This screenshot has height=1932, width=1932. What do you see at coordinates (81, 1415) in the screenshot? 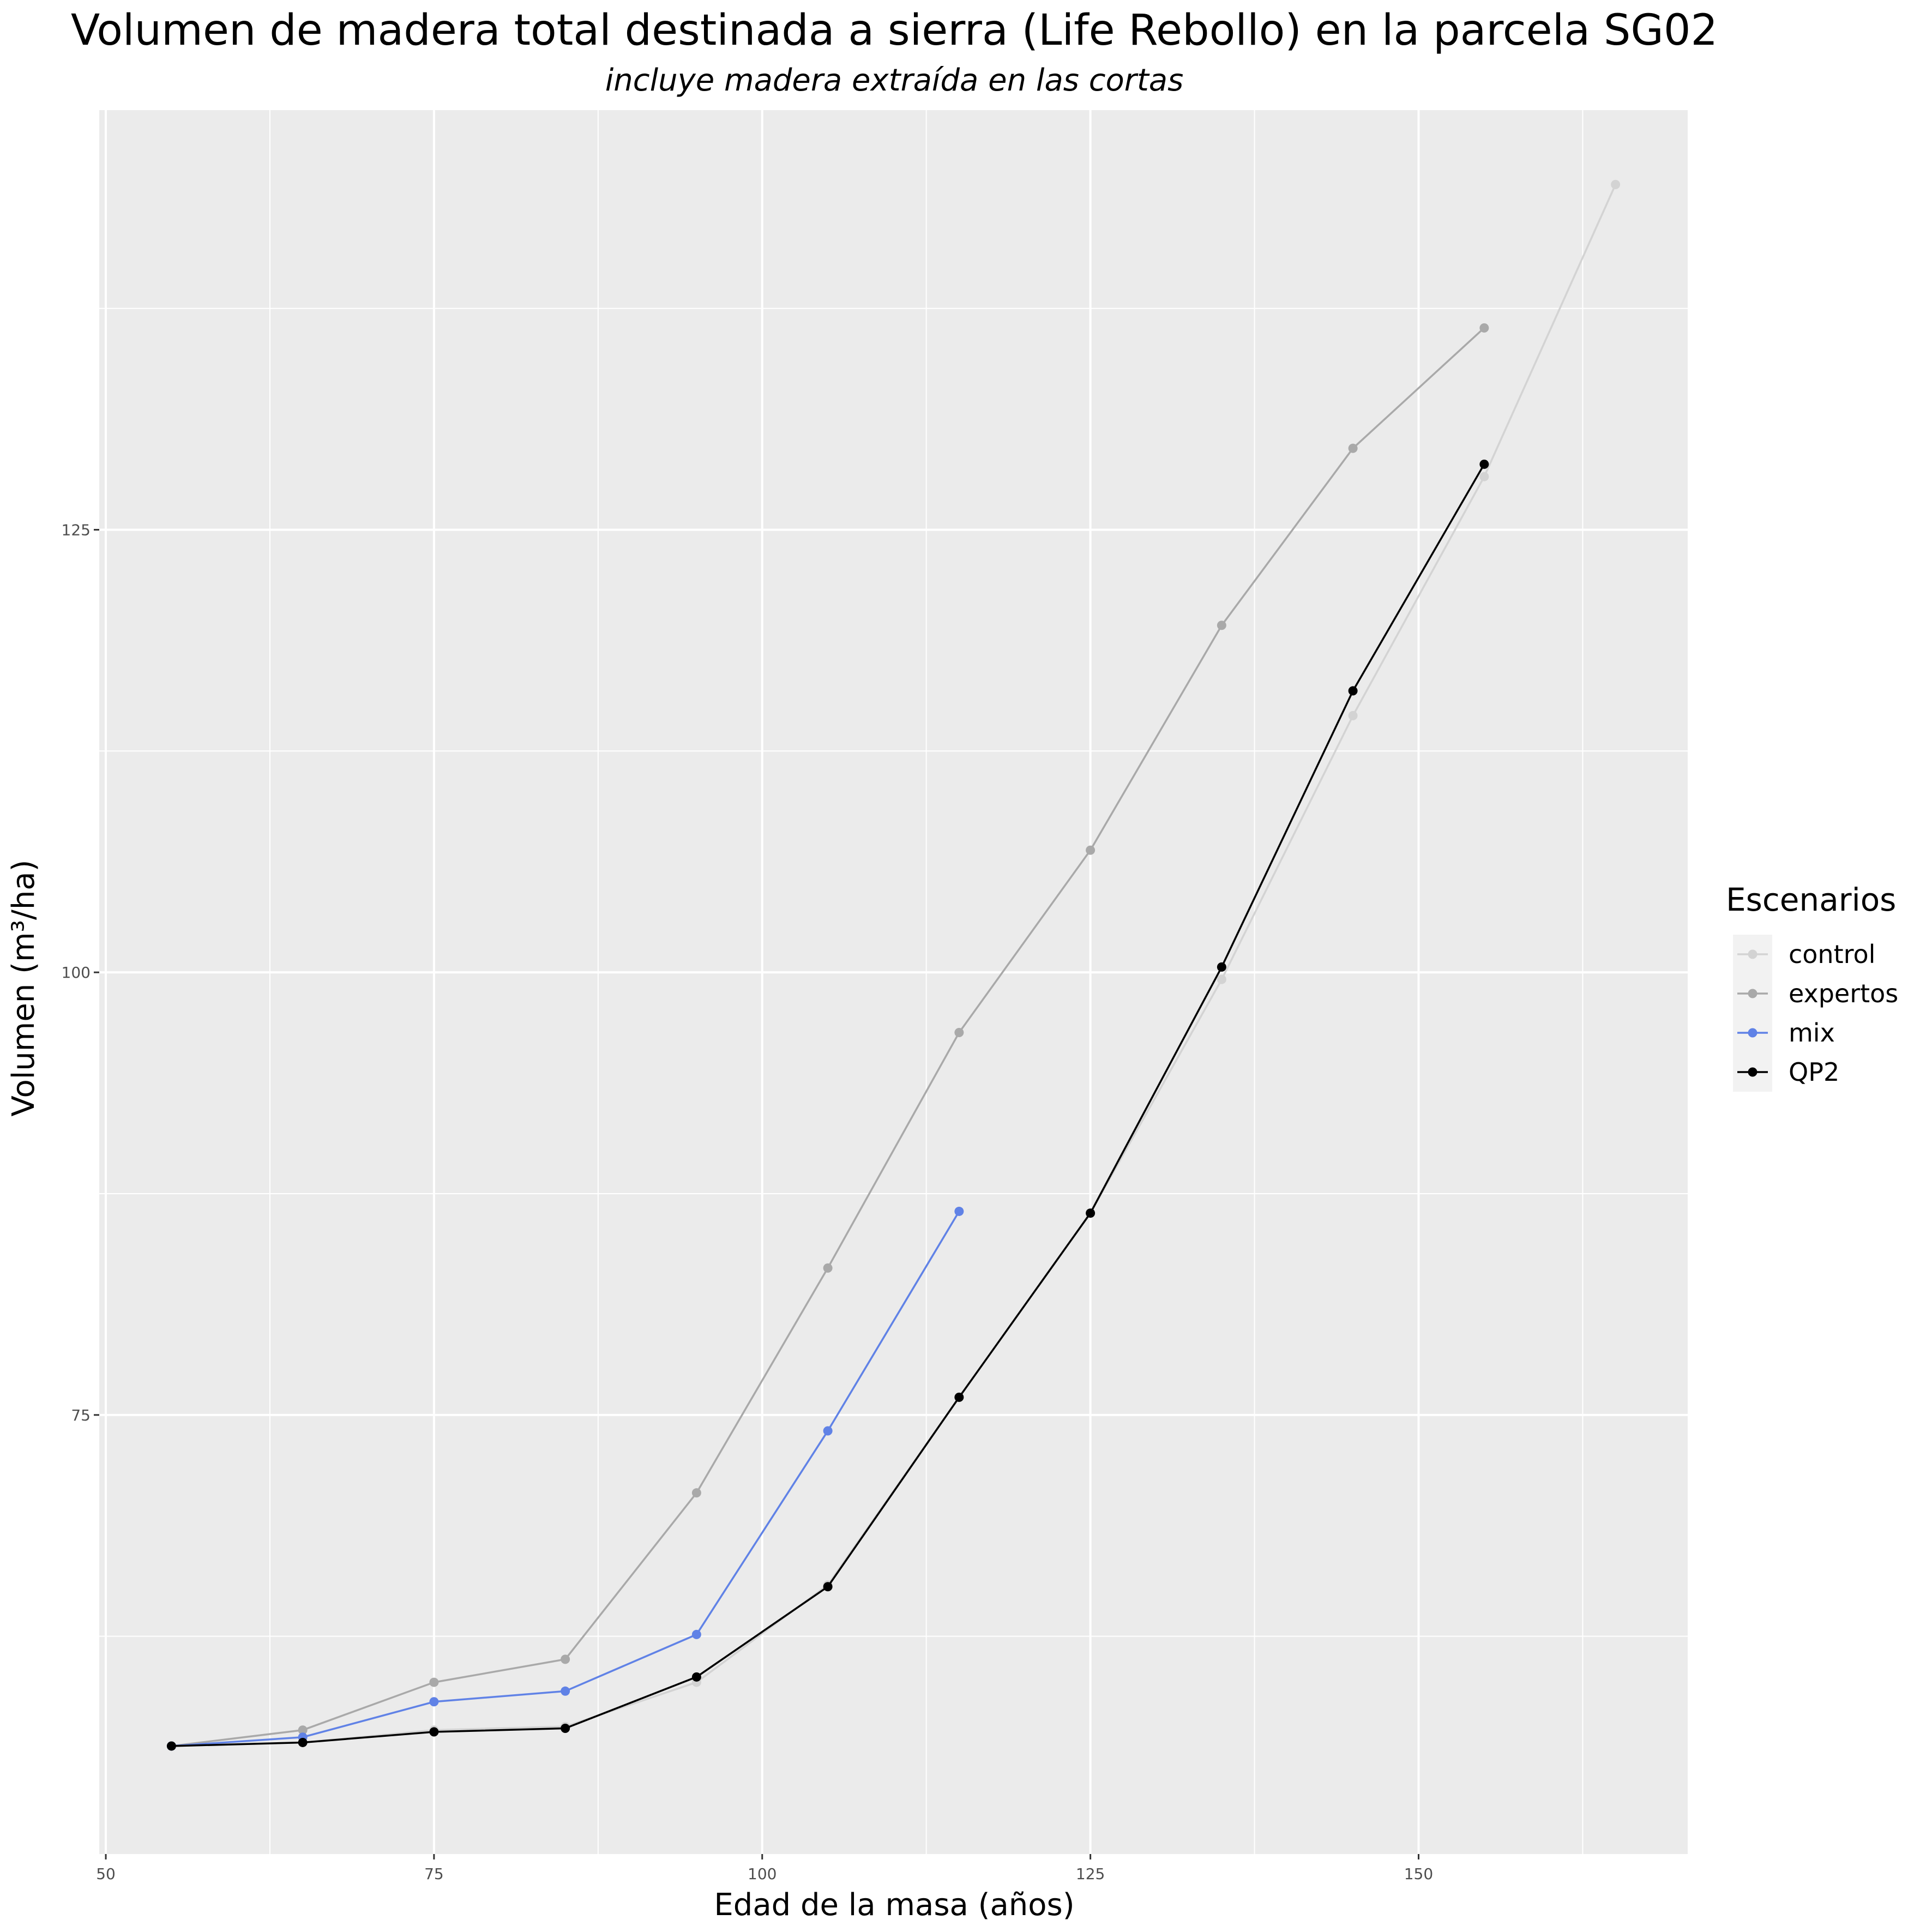
I see `y-tick-label: 75` at bounding box center [81, 1415].